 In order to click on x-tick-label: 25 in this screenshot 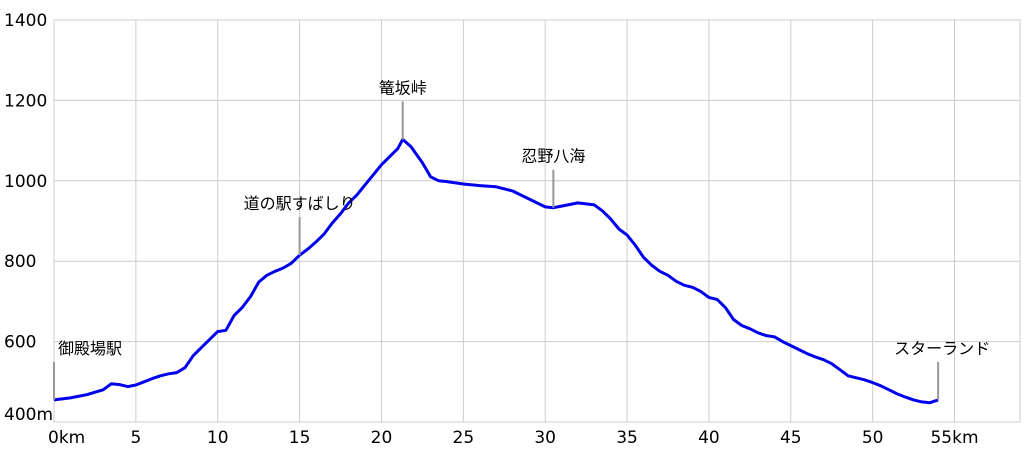, I will do `click(464, 438)`.